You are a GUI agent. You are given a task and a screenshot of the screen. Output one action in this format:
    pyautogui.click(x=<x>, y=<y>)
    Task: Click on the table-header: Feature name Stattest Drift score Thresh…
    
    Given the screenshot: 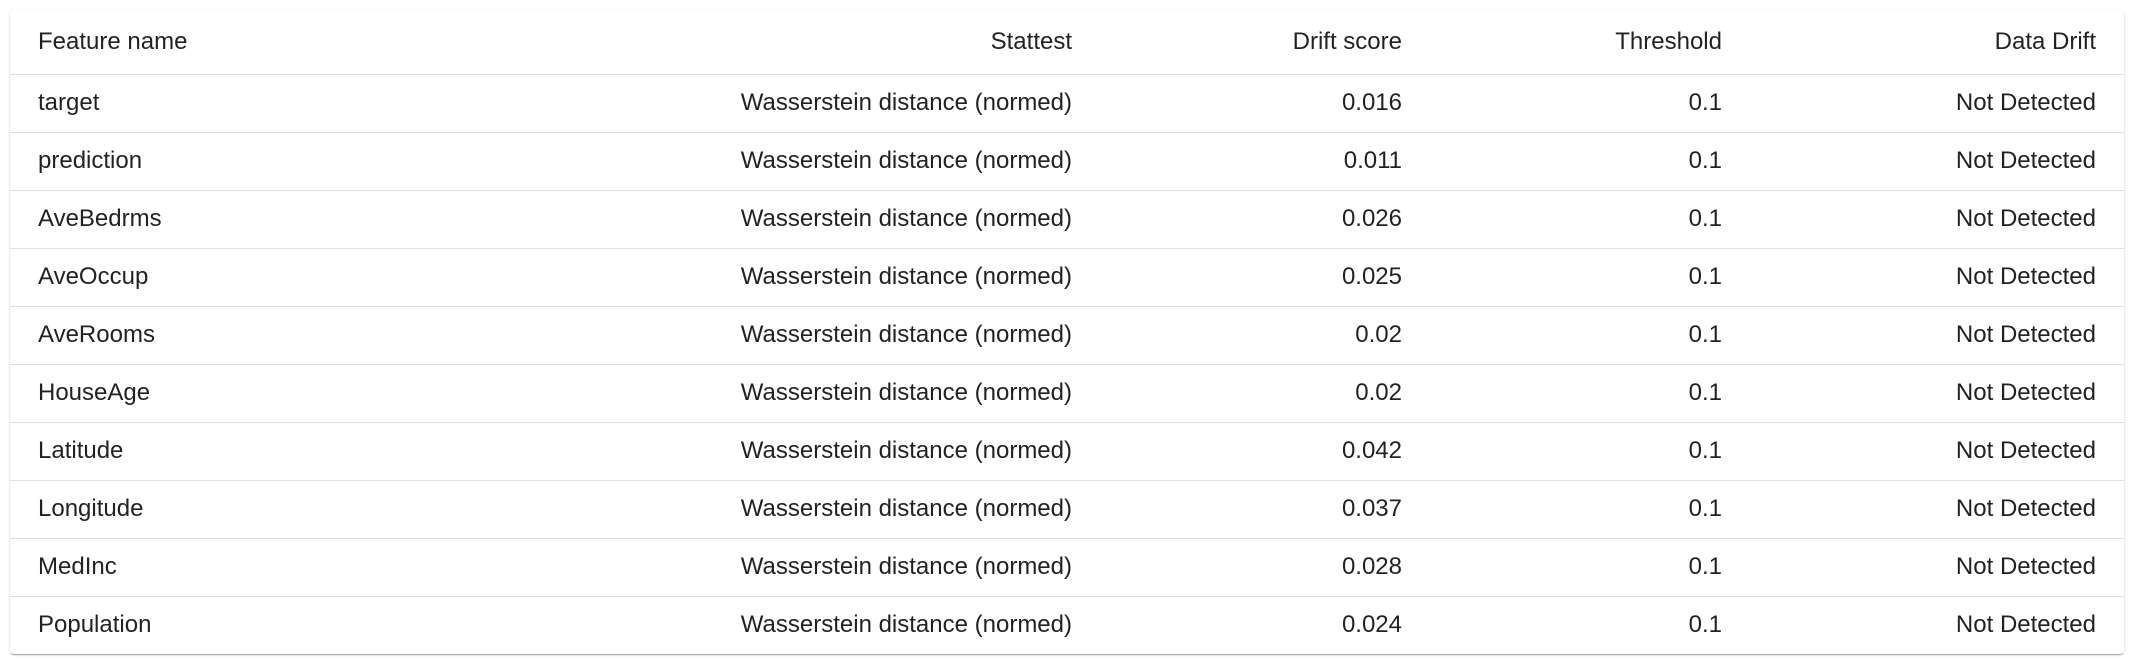 What is the action you would take?
    pyautogui.click(x=1067, y=42)
    